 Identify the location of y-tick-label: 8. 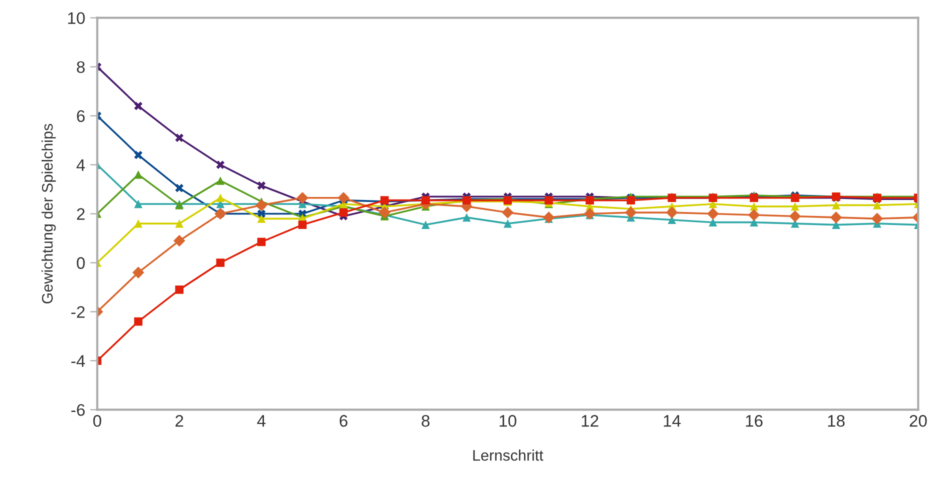
(80, 67).